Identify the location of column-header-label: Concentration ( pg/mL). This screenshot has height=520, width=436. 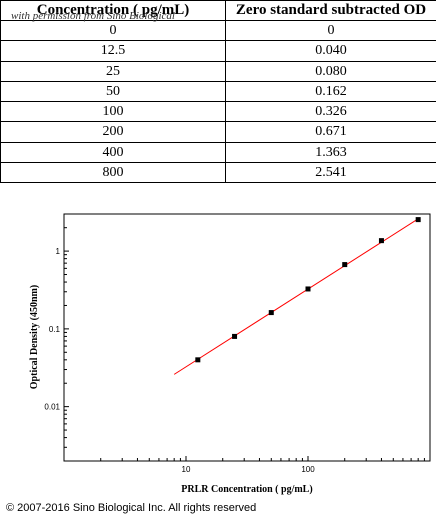
(113, 10).